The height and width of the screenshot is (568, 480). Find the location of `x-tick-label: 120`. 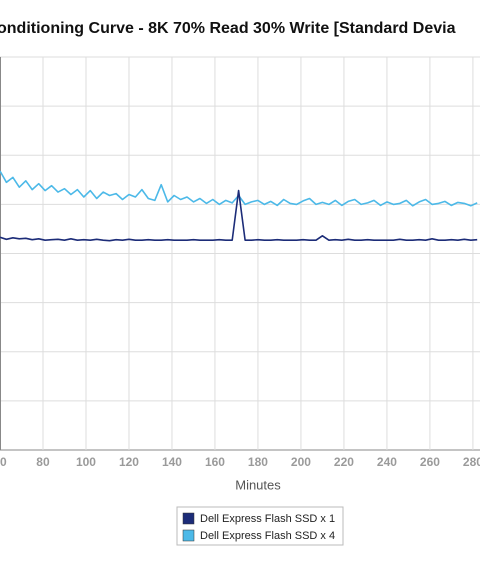

x-tick-label: 120 is located at coordinates (129, 462).